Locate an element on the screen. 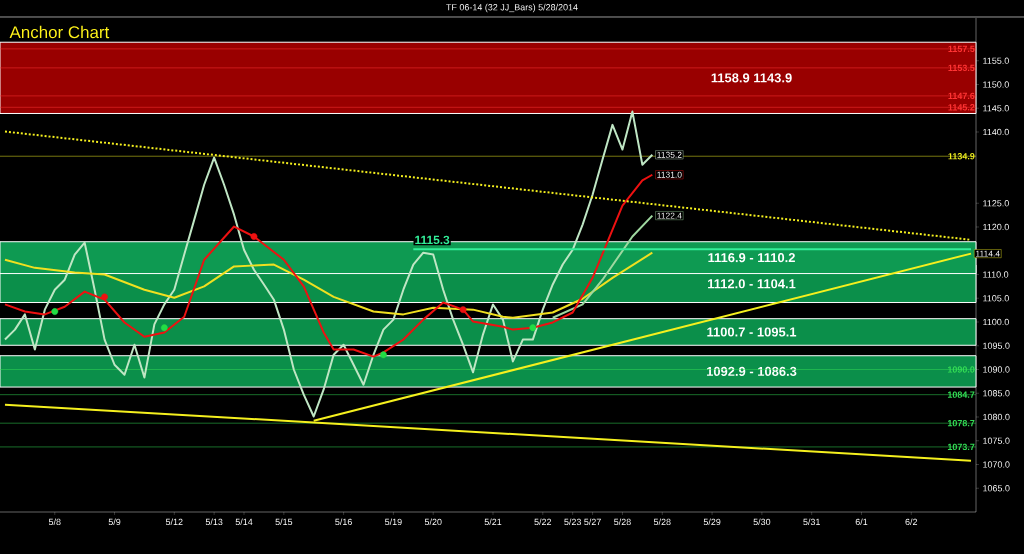  data-label: 1131.0 is located at coordinates (669, 174).